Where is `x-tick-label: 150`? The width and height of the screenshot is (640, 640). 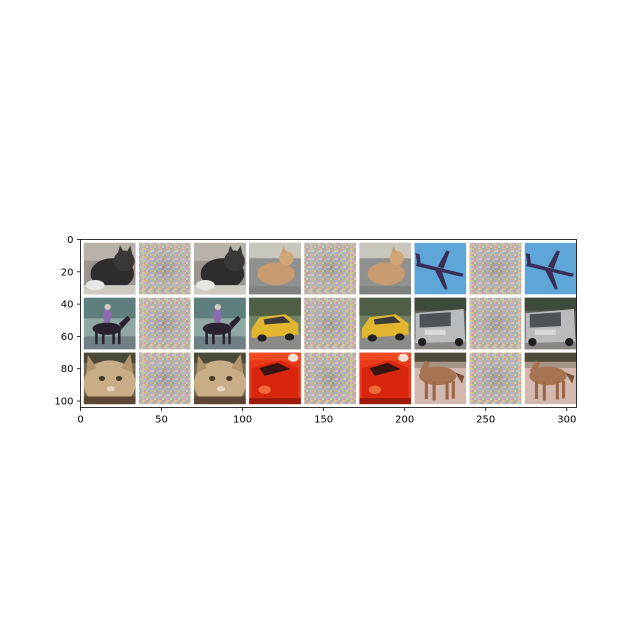
x-tick-label: 150 is located at coordinates (323, 420).